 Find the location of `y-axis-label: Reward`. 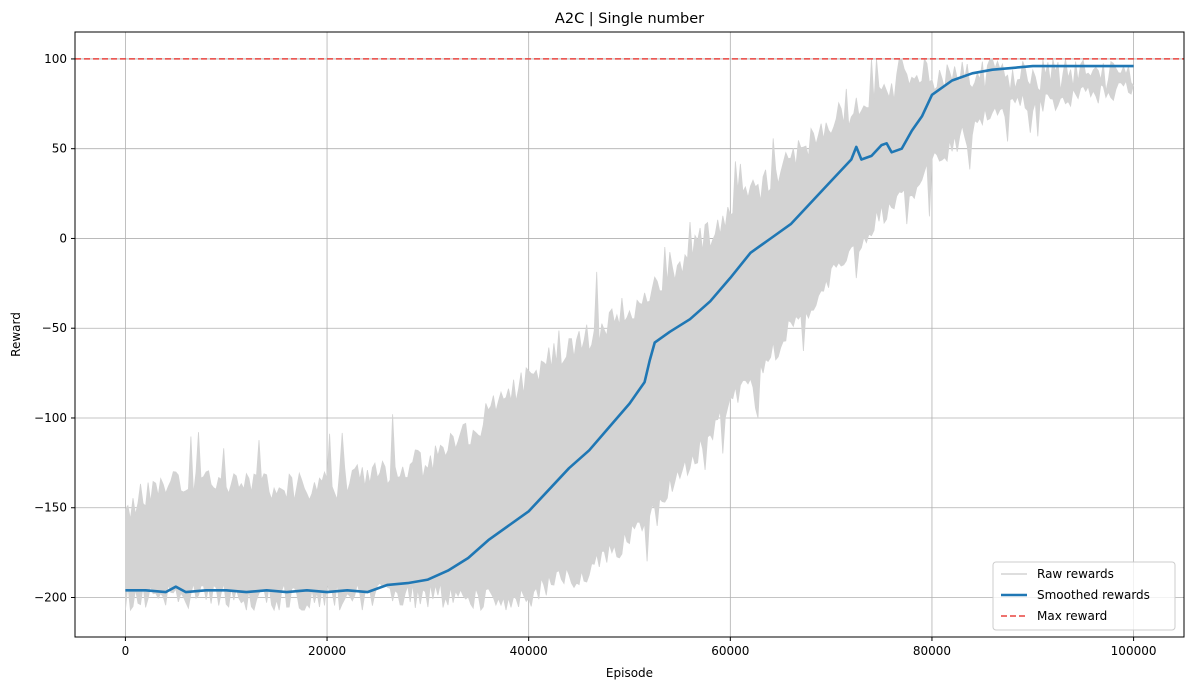

y-axis-label: Reward is located at coordinates (16, 334).